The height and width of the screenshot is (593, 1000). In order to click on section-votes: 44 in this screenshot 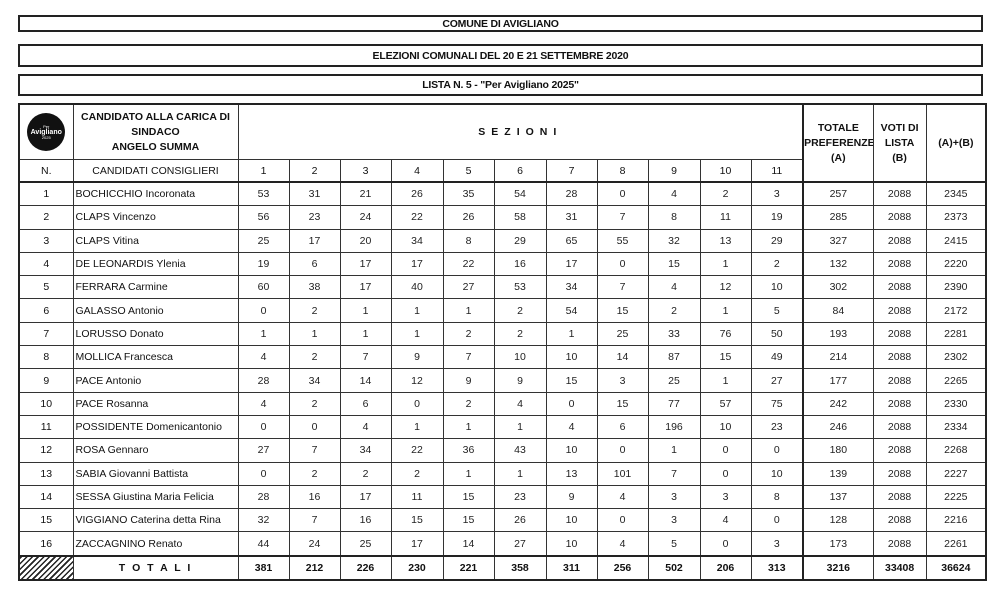, I will do `click(263, 544)`.